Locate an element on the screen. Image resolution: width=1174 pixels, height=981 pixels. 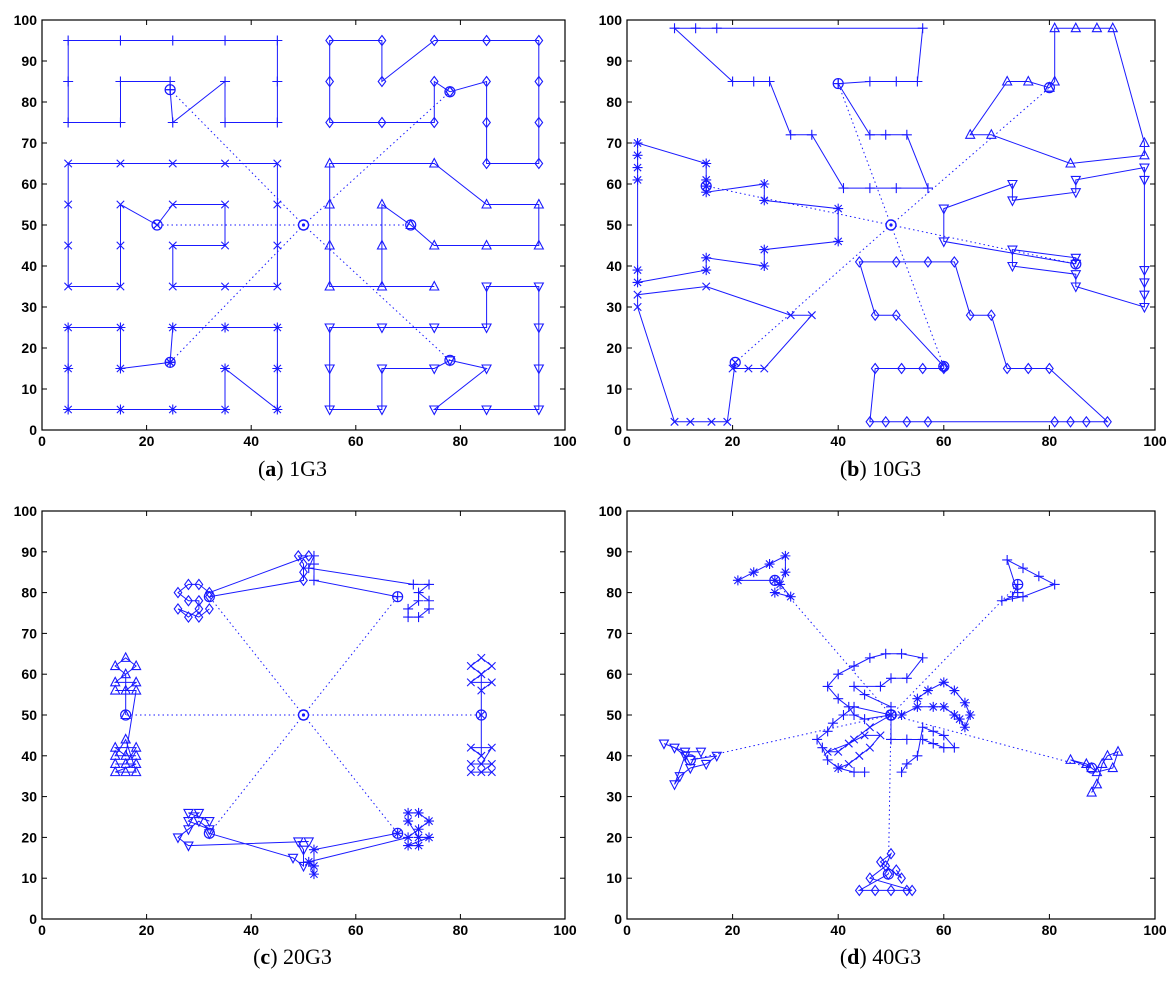
y-tick-label-c: 60 is located at coordinates (29, 674).